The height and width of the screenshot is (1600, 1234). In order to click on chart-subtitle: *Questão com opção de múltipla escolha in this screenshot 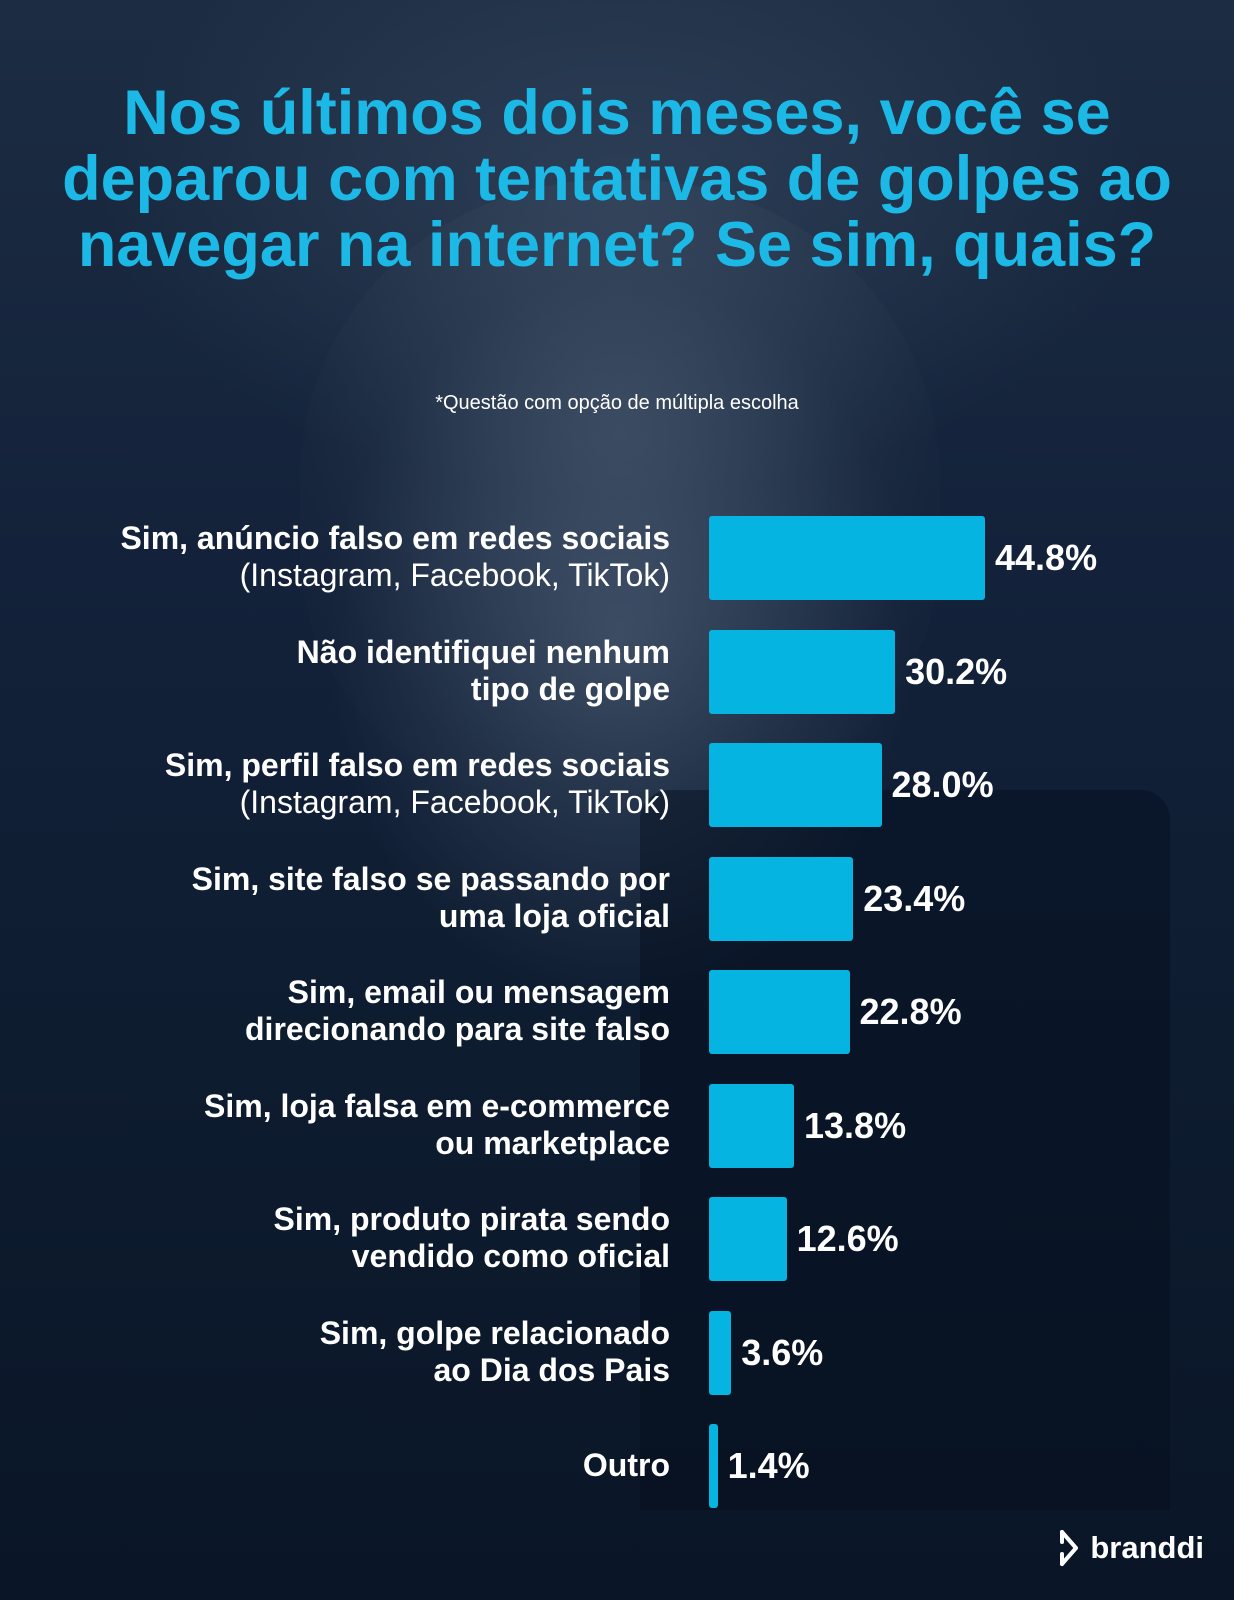, I will do `click(617, 403)`.